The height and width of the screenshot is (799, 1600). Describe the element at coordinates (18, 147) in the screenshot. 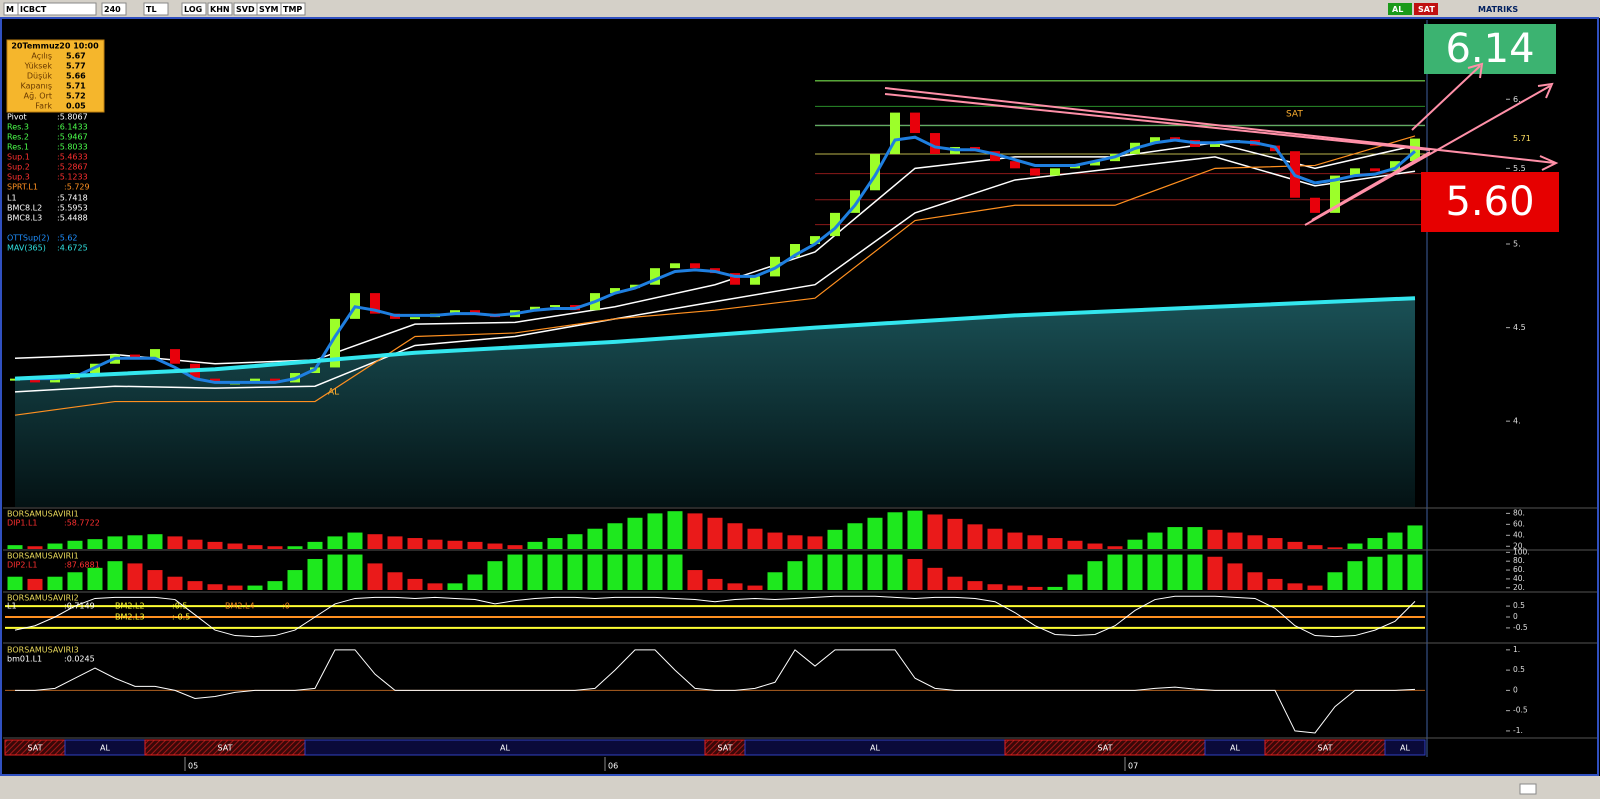

I see `legend-name: Res.1` at that location.